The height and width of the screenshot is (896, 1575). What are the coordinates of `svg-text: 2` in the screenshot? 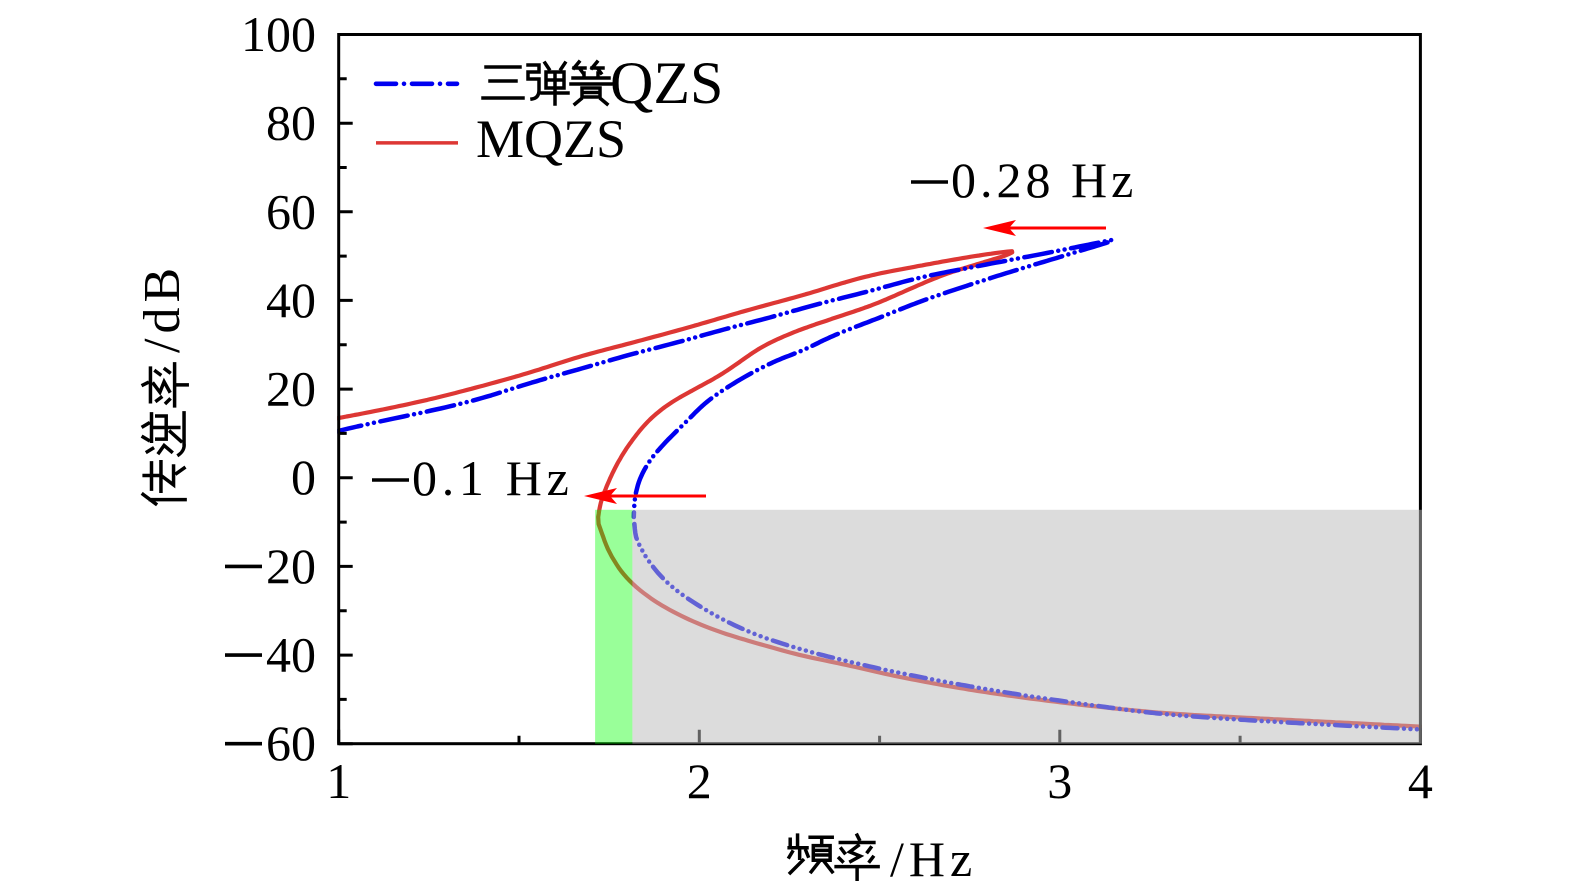 It's located at (699, 781).